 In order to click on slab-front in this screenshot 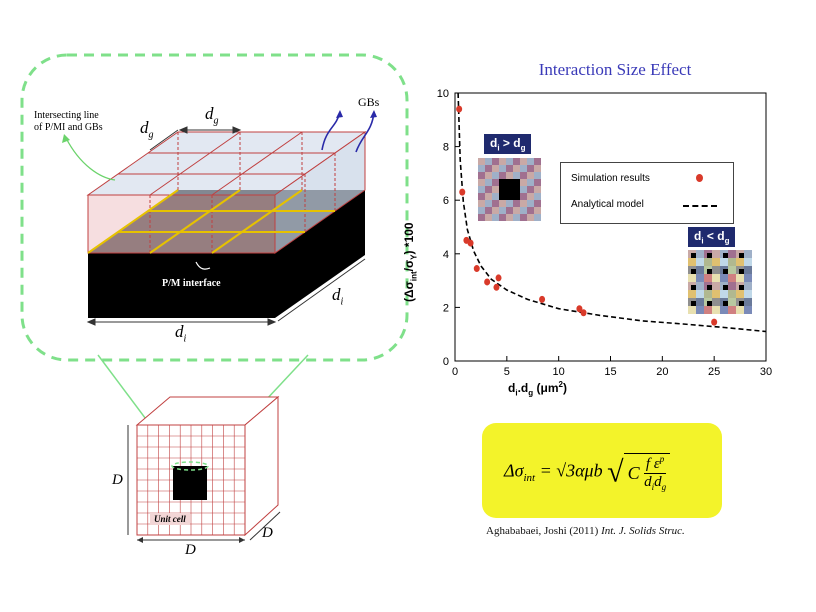, I will do `click(181, 285)`.